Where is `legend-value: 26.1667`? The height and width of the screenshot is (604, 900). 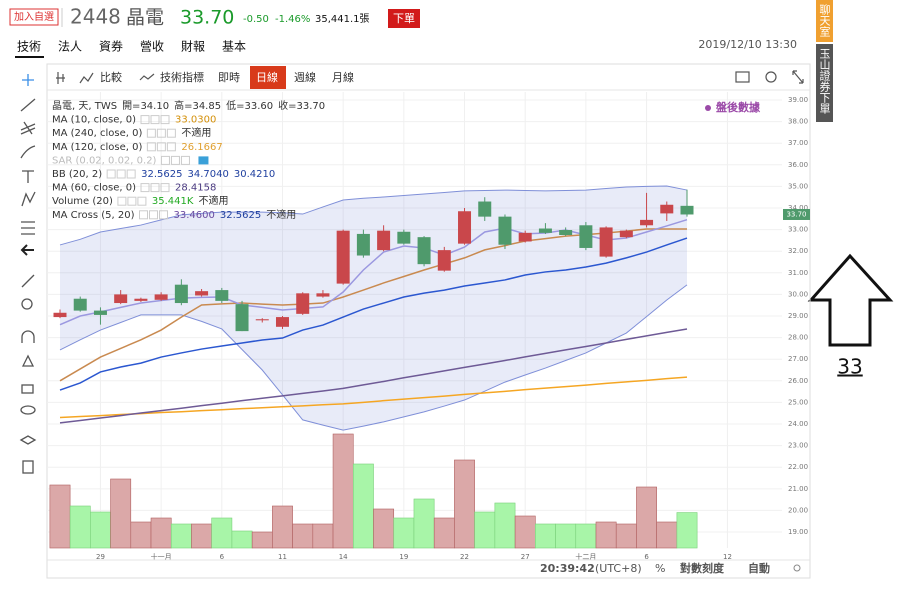 legend-value: 26.1667 is located at coordinates (201, 147).